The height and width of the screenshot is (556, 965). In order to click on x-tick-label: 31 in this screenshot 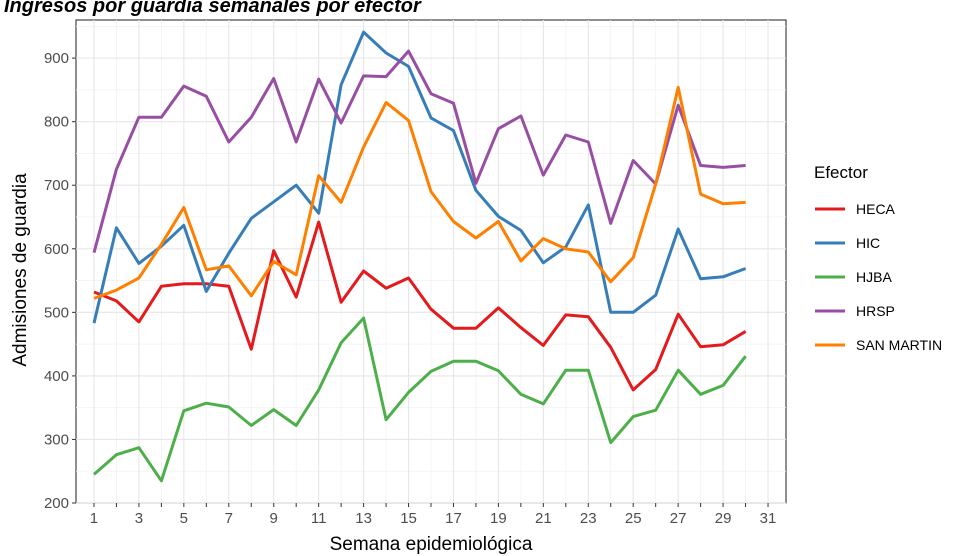, I will do `click(768, 518)`.